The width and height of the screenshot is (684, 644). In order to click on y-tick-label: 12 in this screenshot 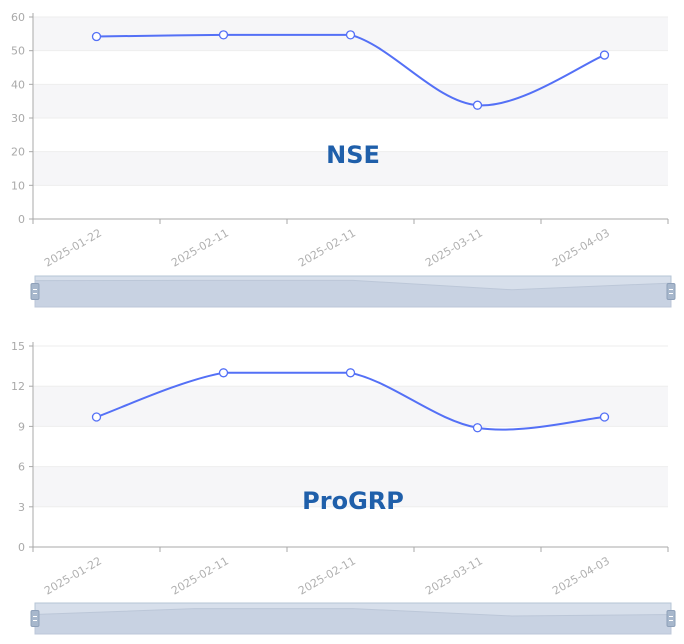, I will do `click(18, 386)`.